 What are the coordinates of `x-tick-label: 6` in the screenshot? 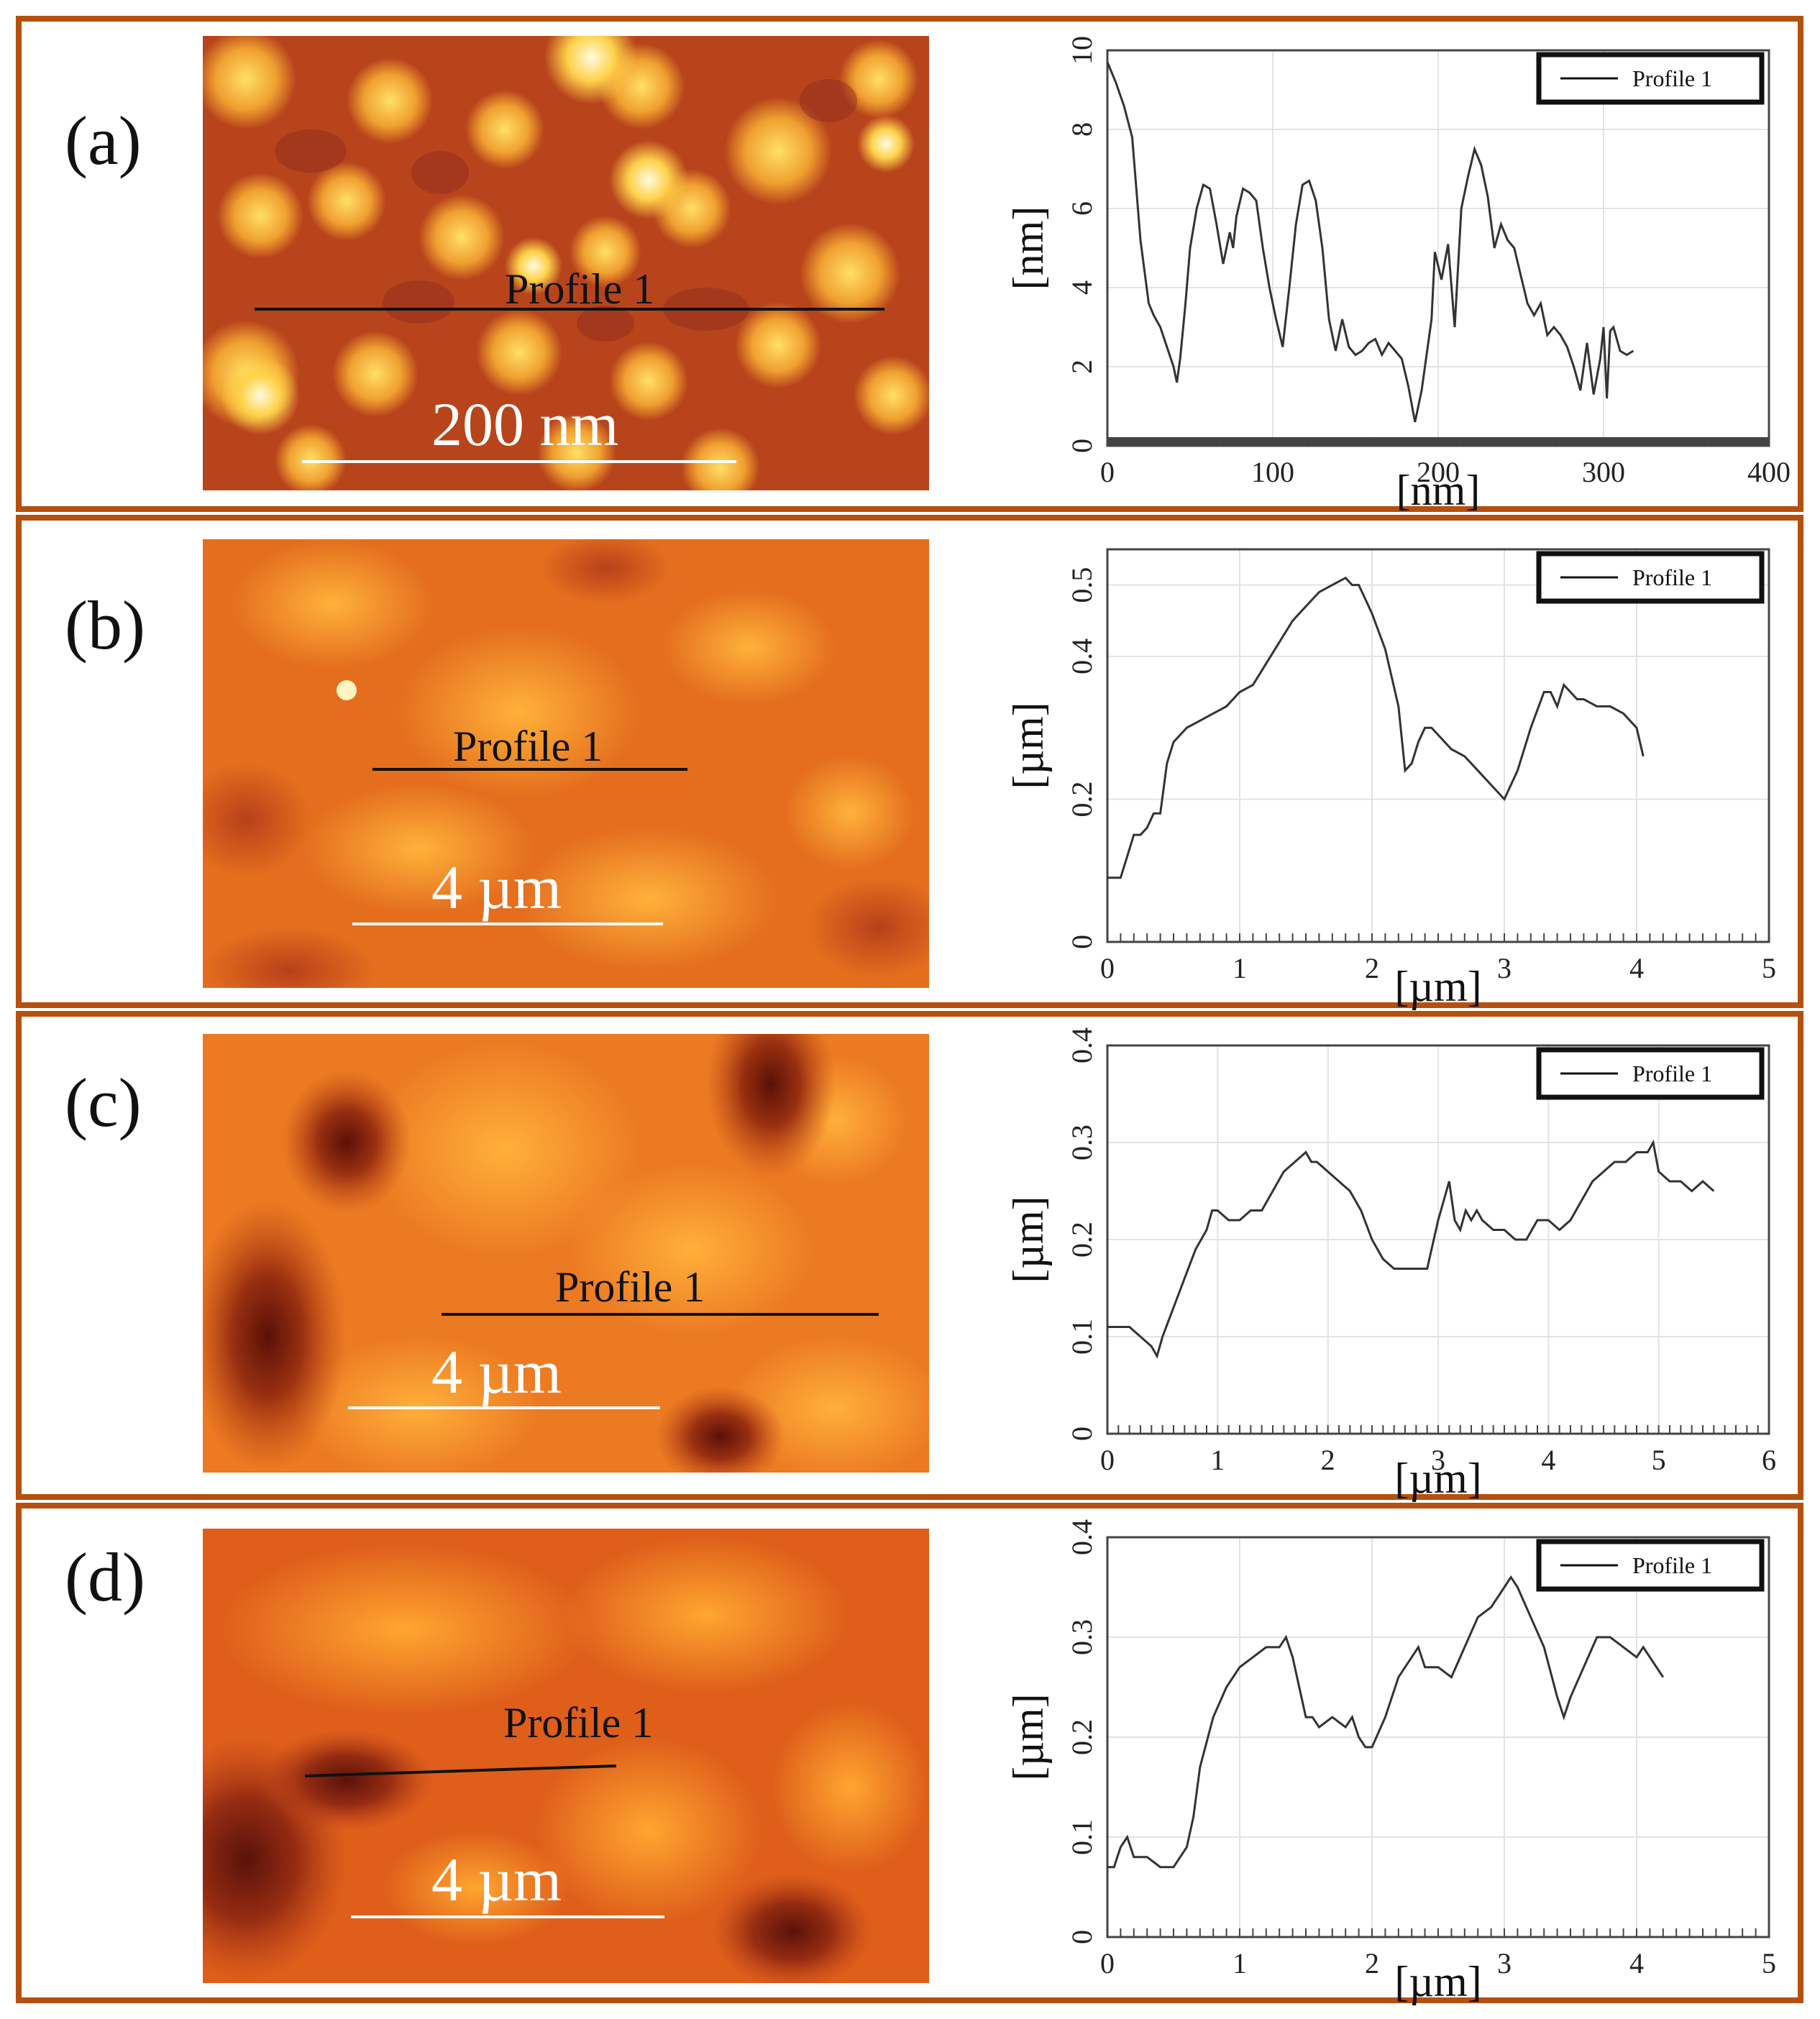 It's located at (1769, 1460).